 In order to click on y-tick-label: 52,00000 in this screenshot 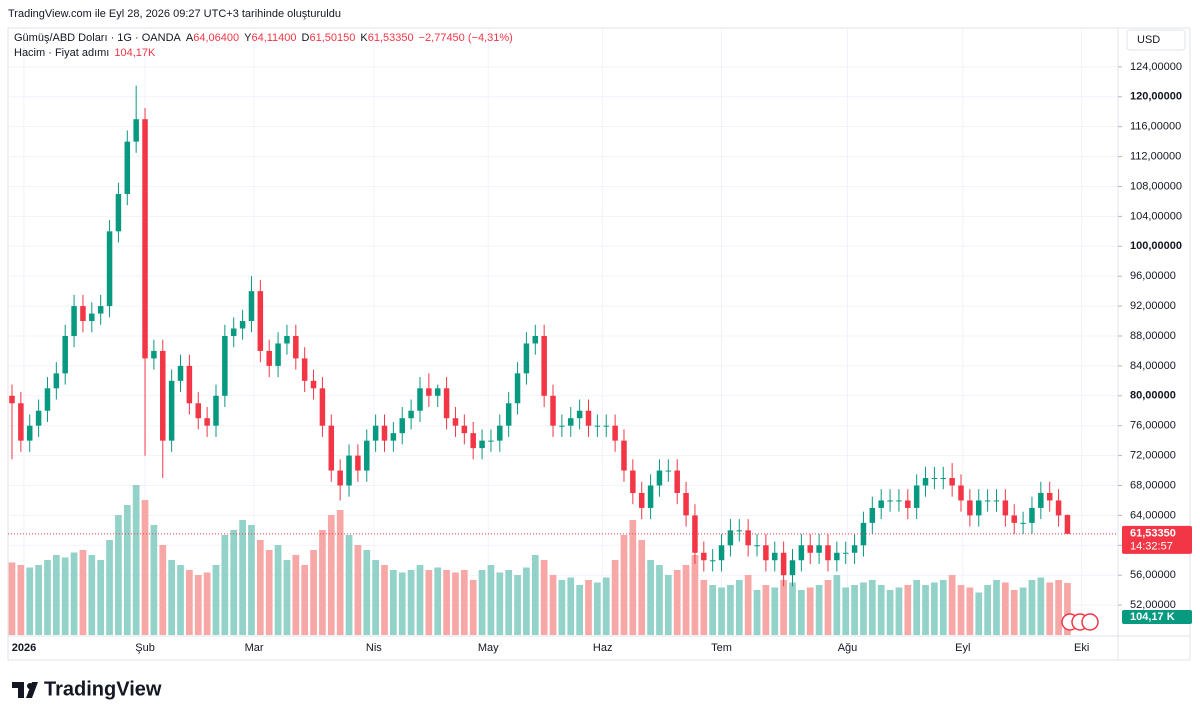, I will do `click(1153, 605)`.